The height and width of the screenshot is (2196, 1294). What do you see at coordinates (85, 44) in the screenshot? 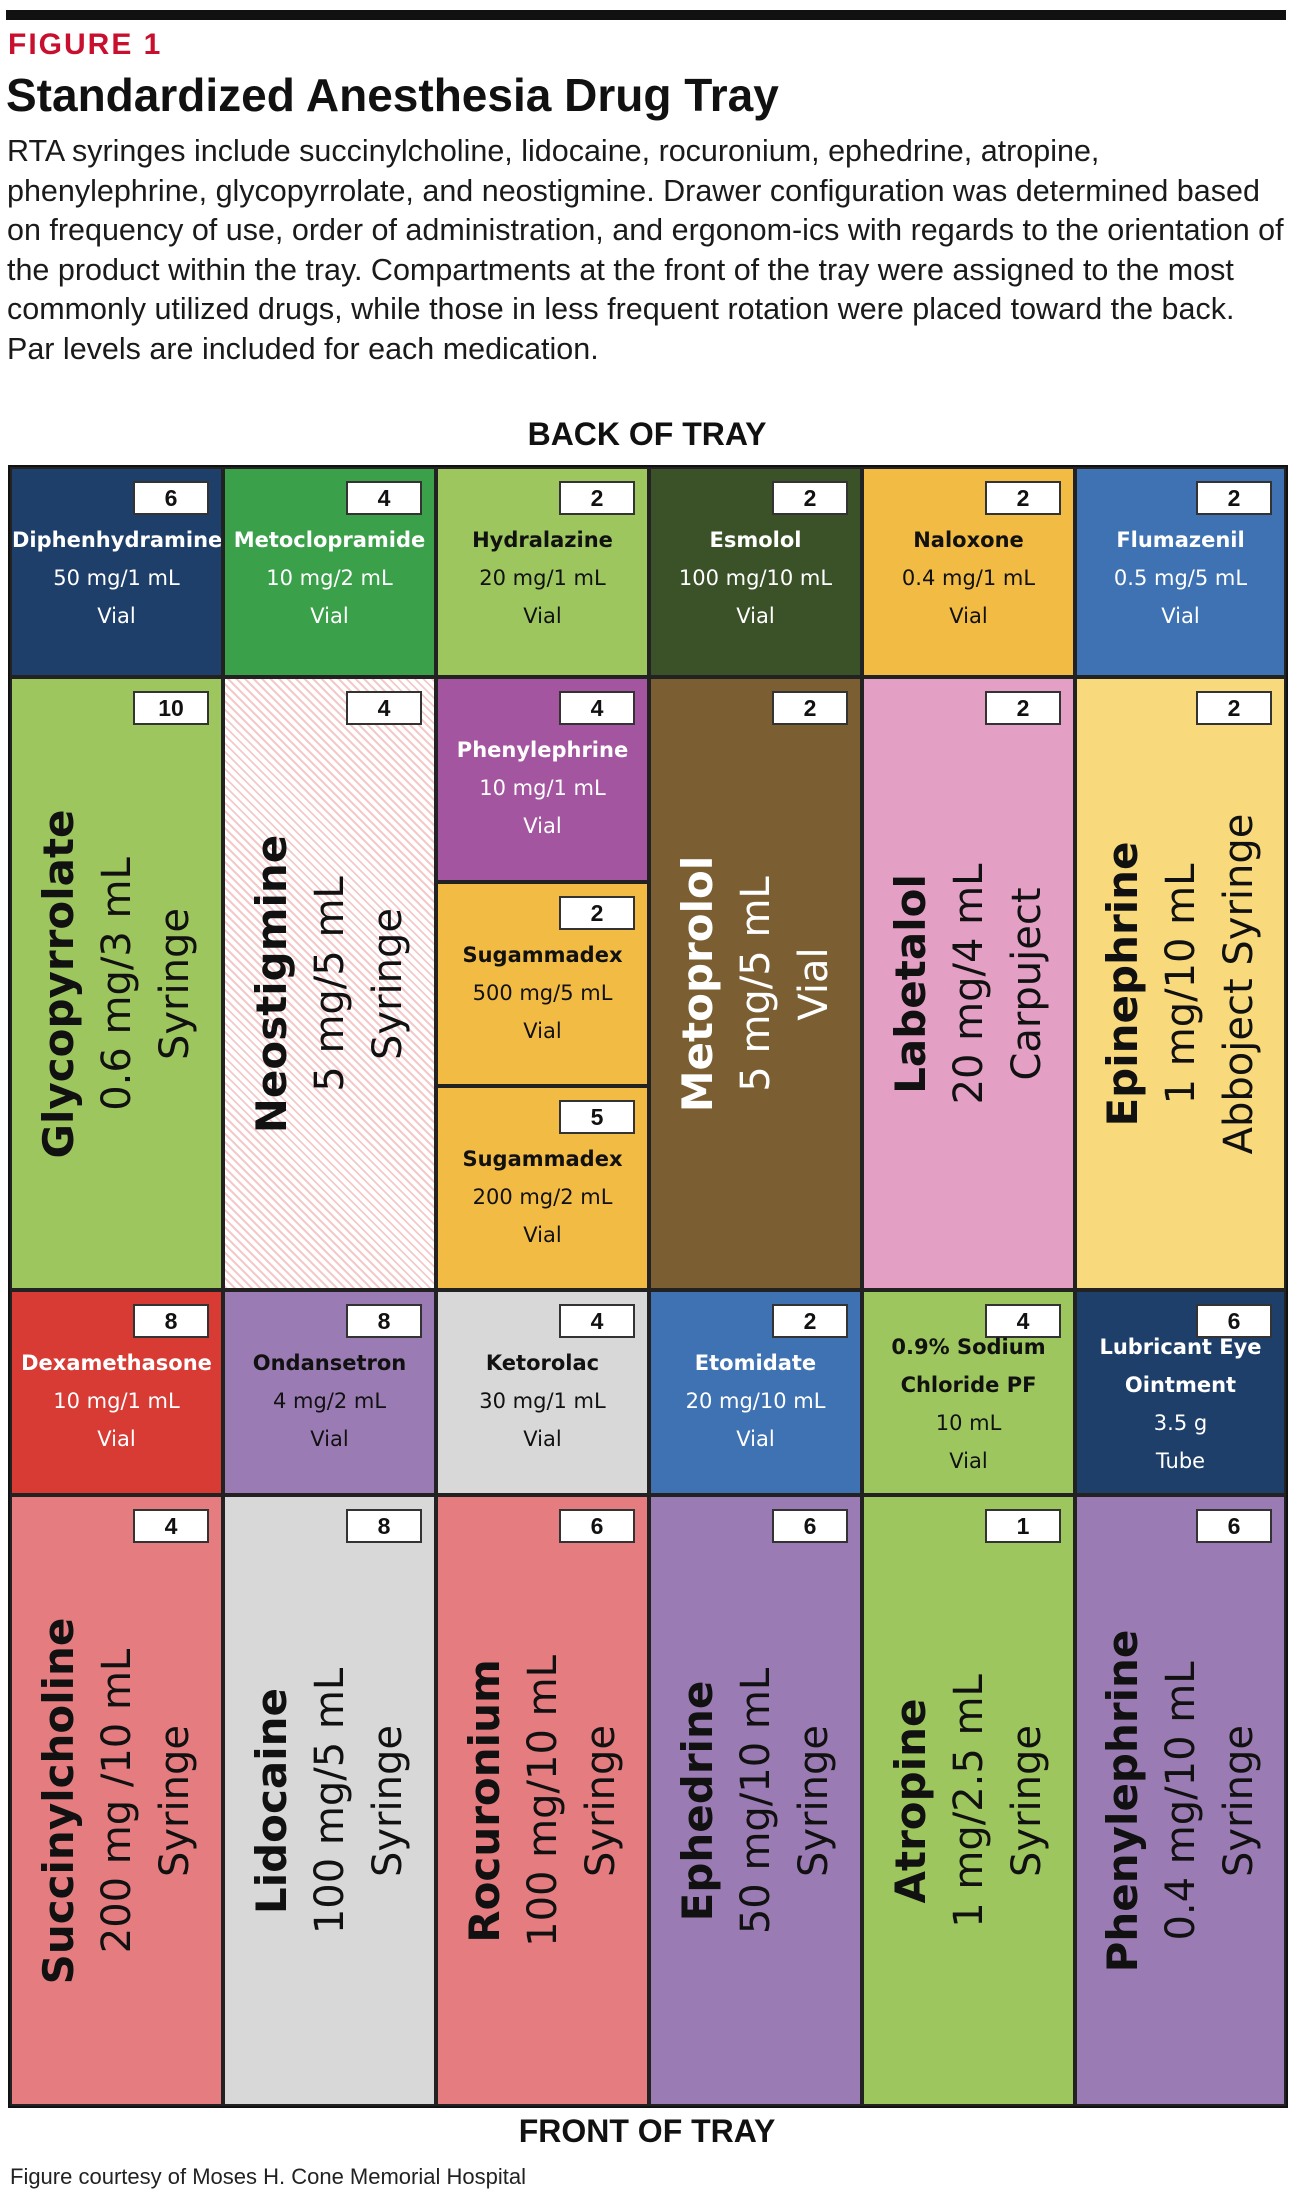
I see `figure-label: FIGURE 1` at bounding box center [85, 44].